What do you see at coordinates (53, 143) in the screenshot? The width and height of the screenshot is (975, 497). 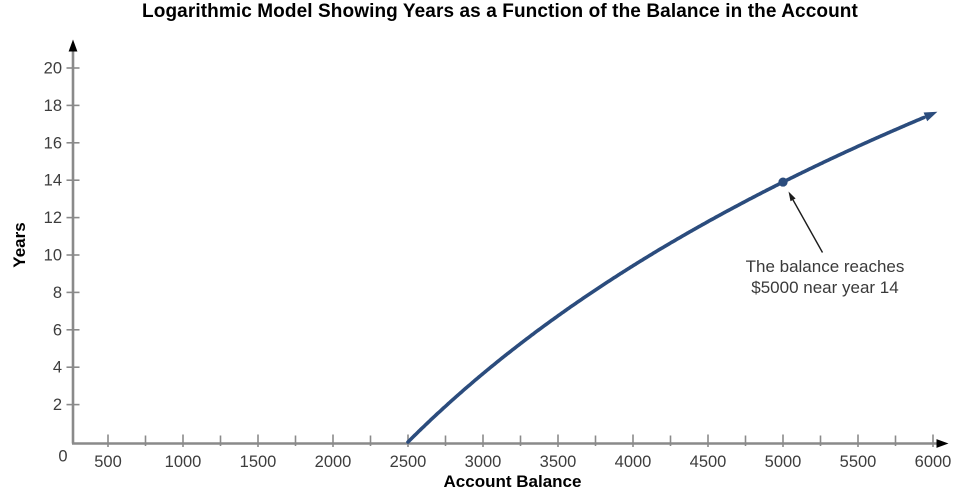 I see `tick-label: 16` at bounding box center [53, 143].